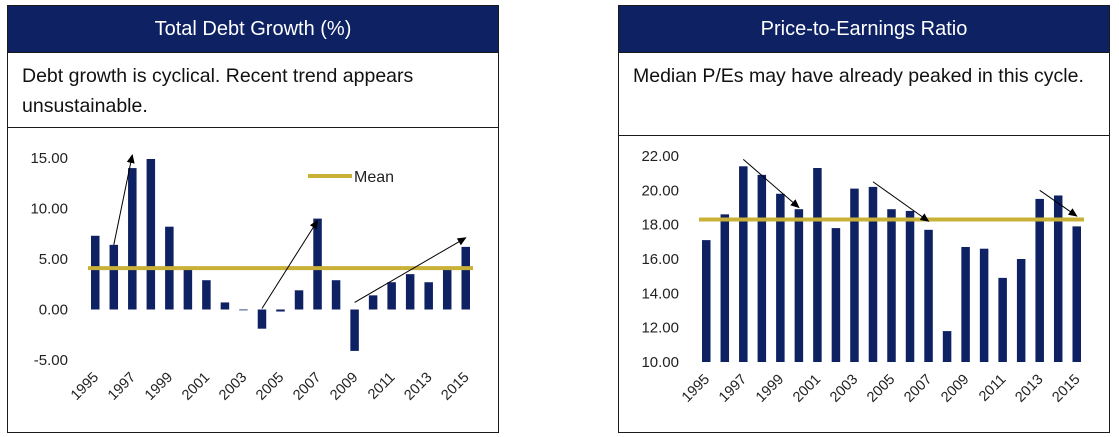 The image size is (1119, 437). What do you see at coordinates (253, 29) in the screenshot?
I see `debt-growth-title: Total Debt Growth (%)` at bounding box center [253, 29].